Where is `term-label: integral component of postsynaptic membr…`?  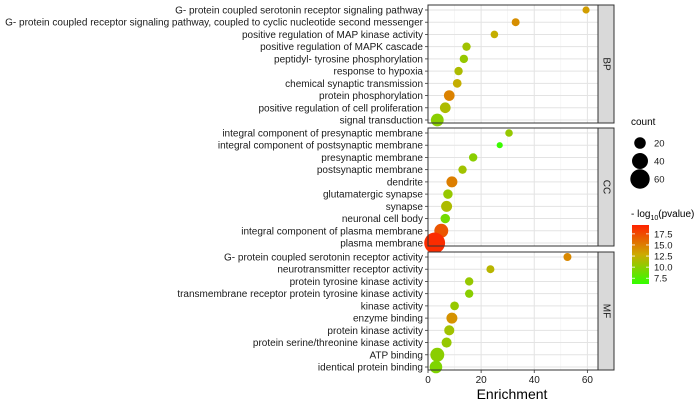
term-label: integral component of postsynaptic membr… is located at coordinates (321, 146).